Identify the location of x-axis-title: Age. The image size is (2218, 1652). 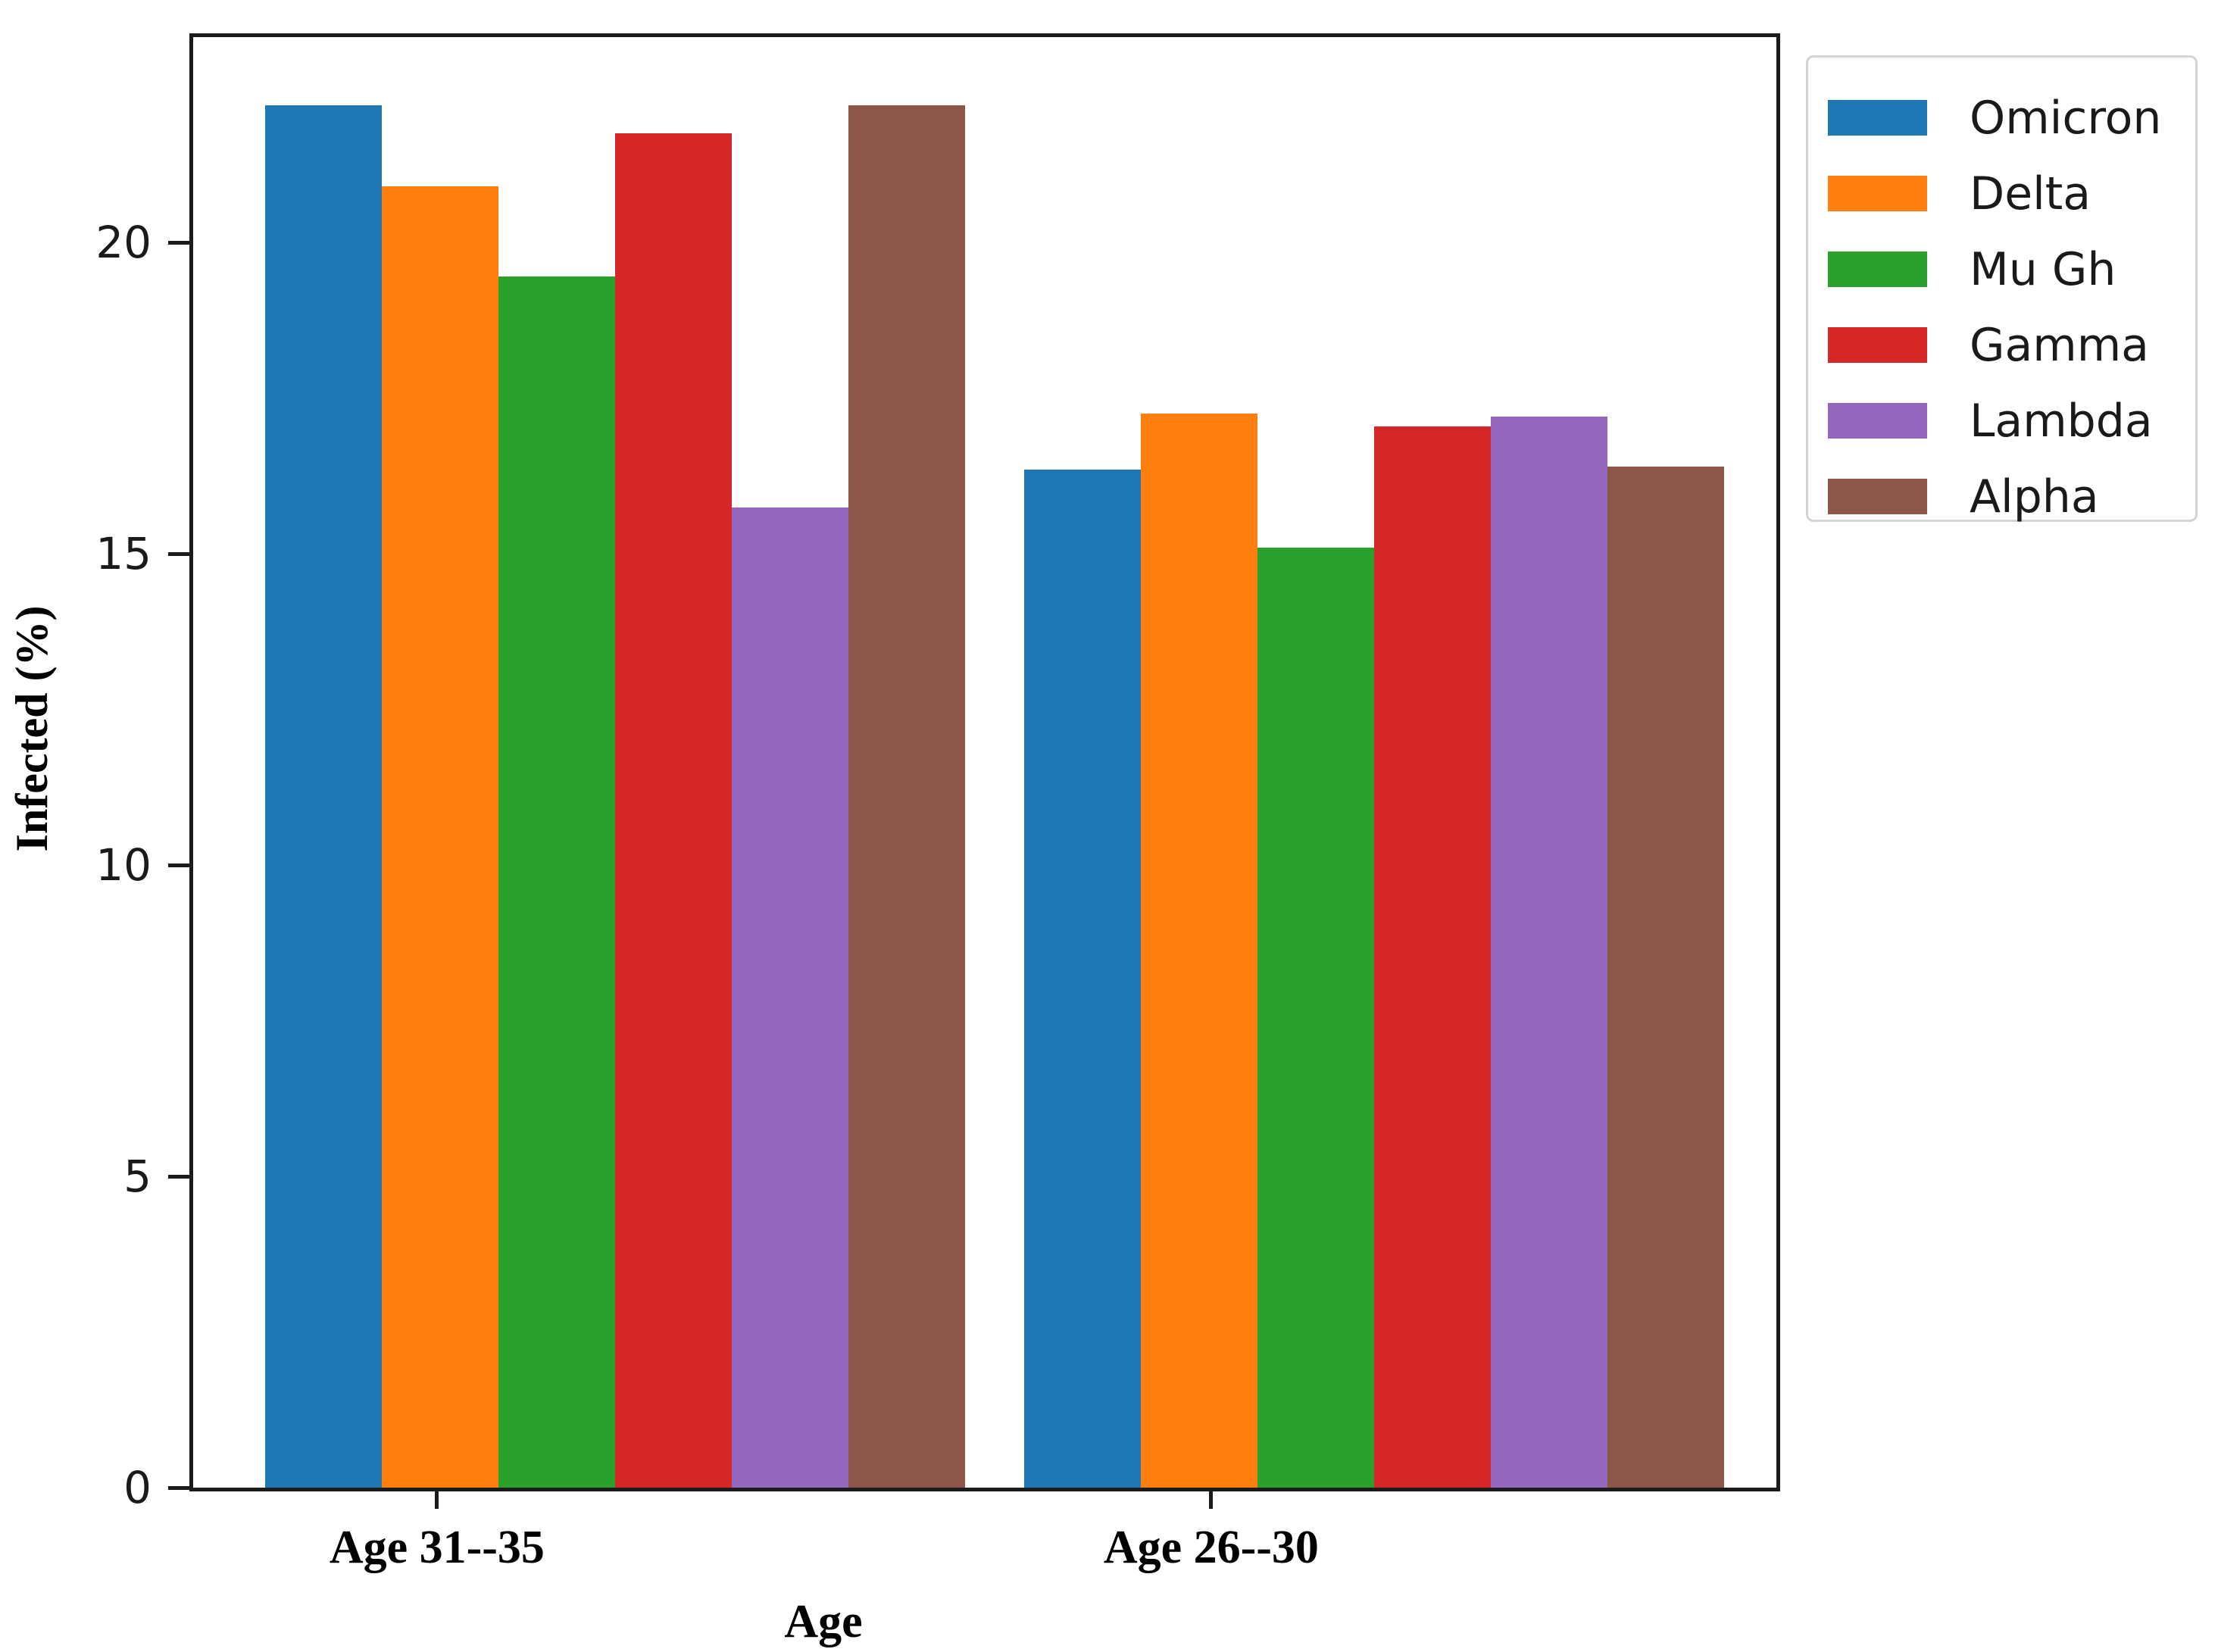
(823, 1621).